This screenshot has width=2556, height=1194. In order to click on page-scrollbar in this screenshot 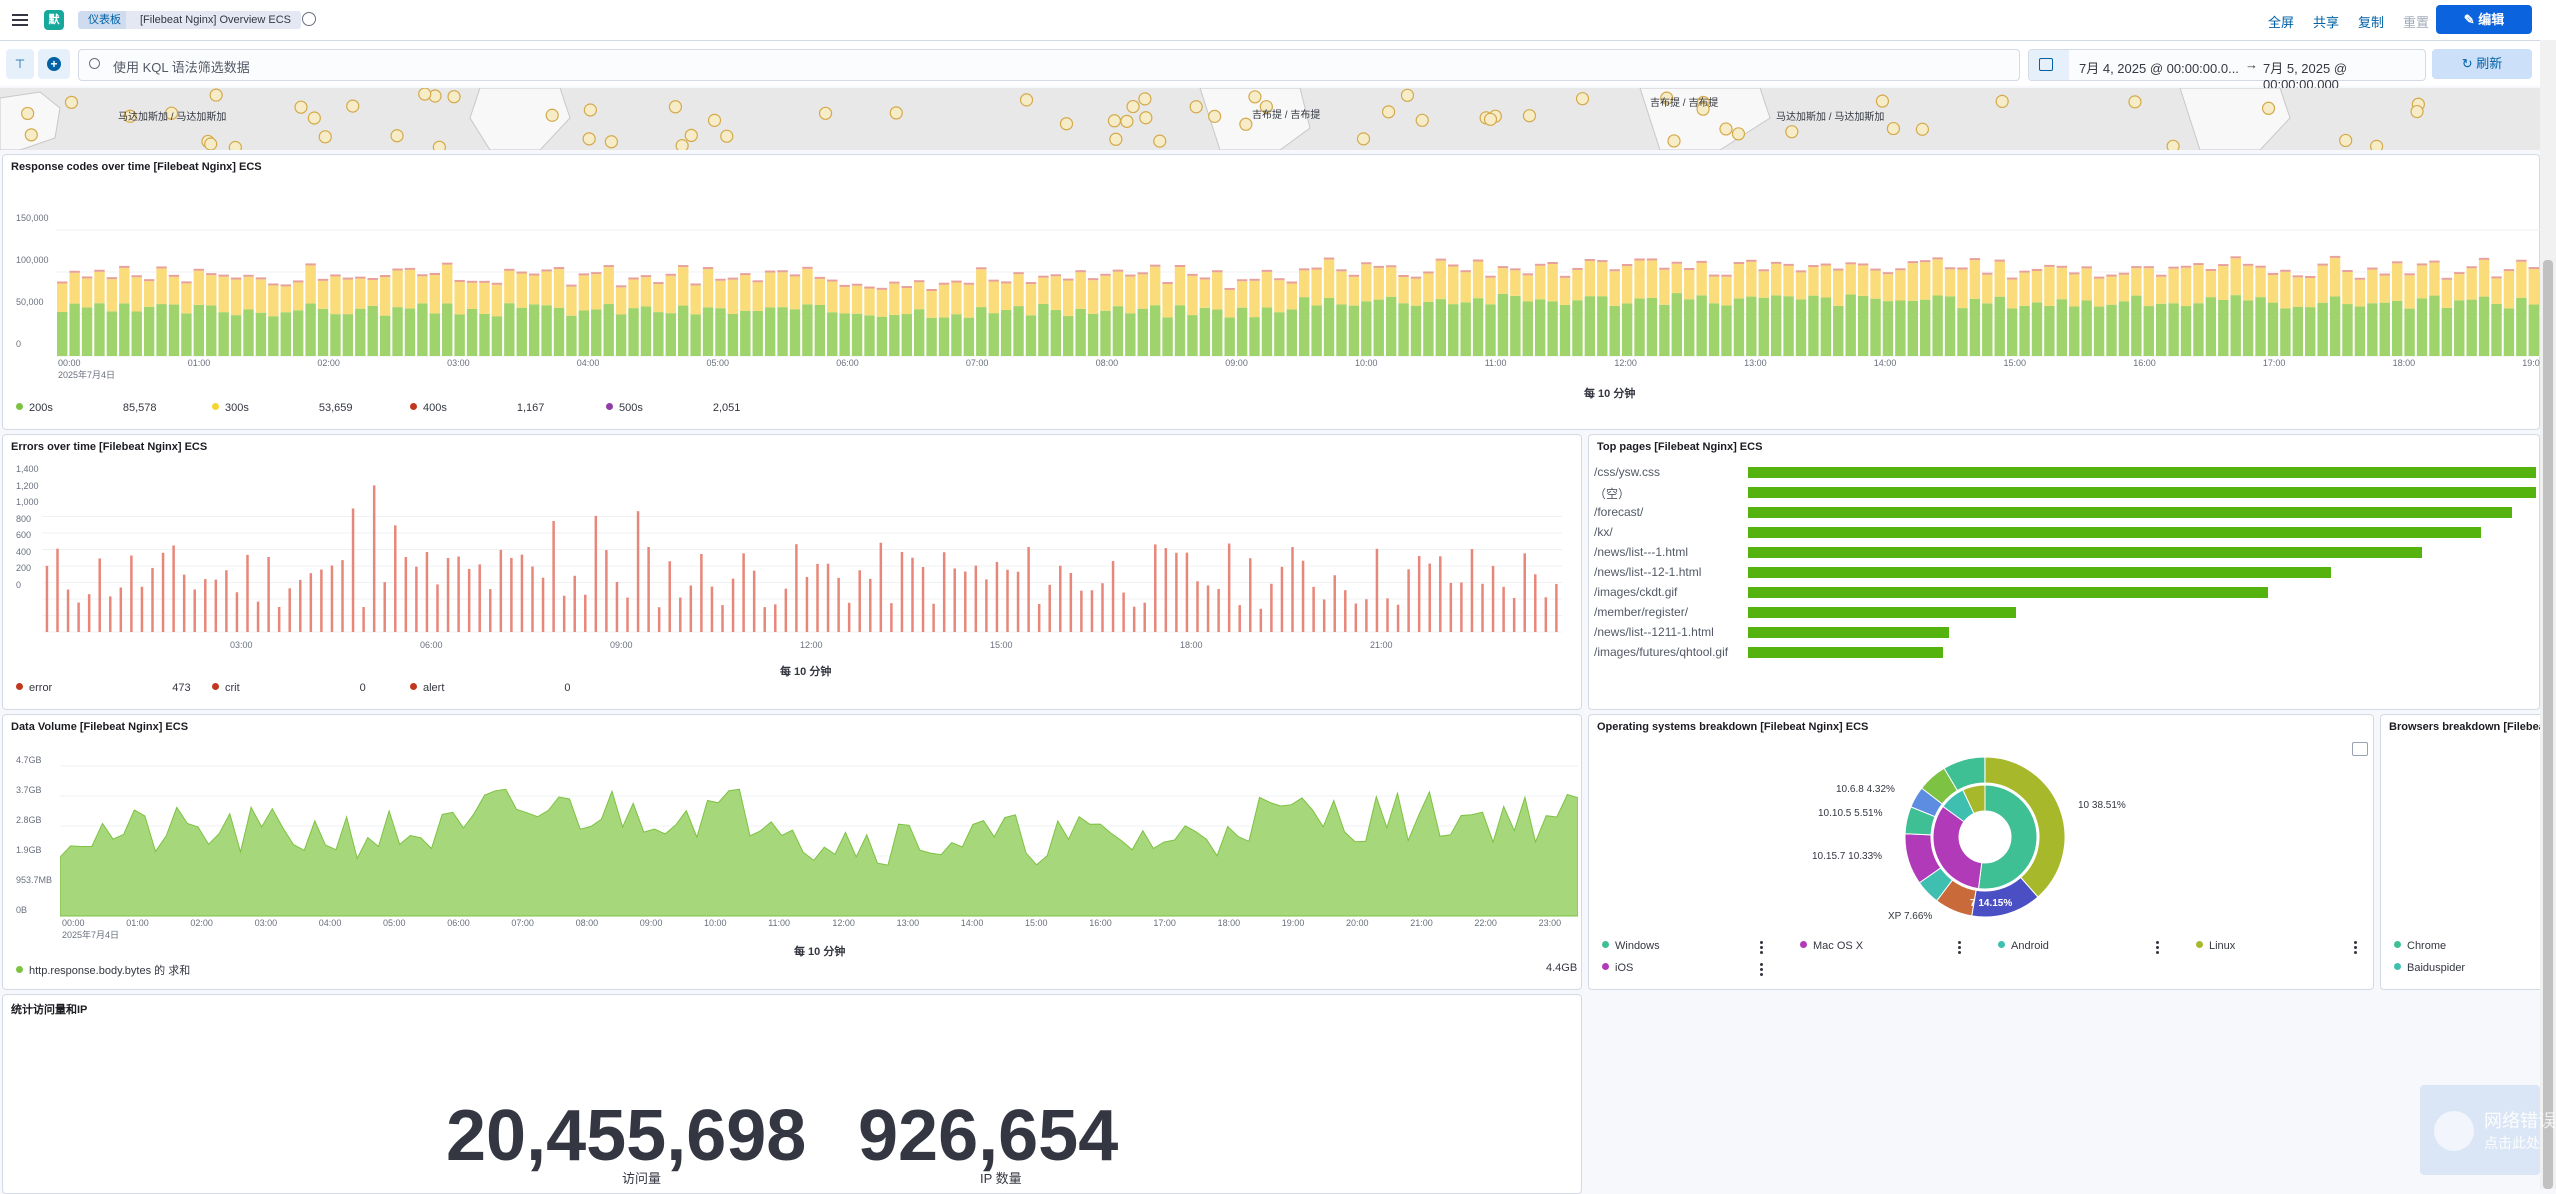, I will do `click(2548, 614)`.